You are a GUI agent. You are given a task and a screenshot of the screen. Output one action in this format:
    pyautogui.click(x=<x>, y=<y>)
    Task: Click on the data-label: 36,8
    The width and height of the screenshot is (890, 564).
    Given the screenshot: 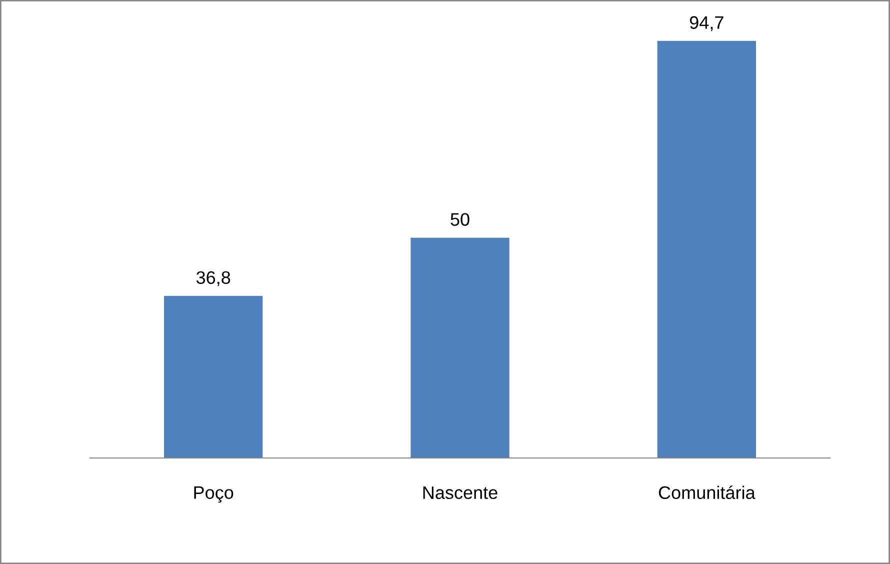 What is the action you would take?
    pyautogui.click(x=213, y=278)
    